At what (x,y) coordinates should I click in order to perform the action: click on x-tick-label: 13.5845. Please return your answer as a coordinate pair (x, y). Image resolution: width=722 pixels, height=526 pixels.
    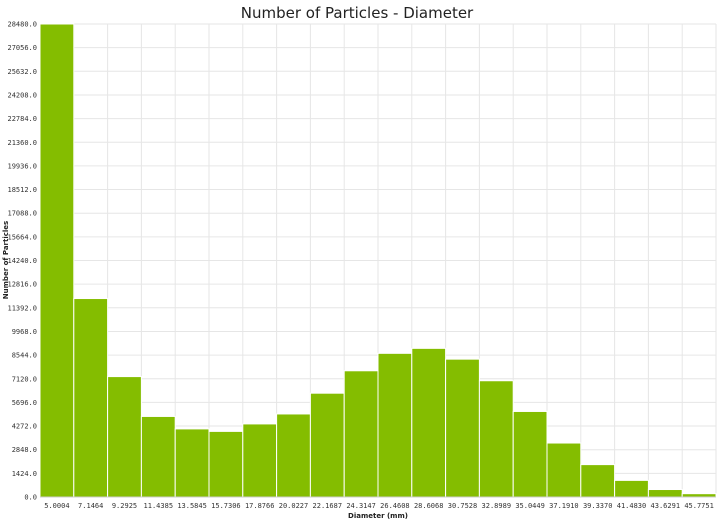
    Looking at the image, I should click on (192, 506).